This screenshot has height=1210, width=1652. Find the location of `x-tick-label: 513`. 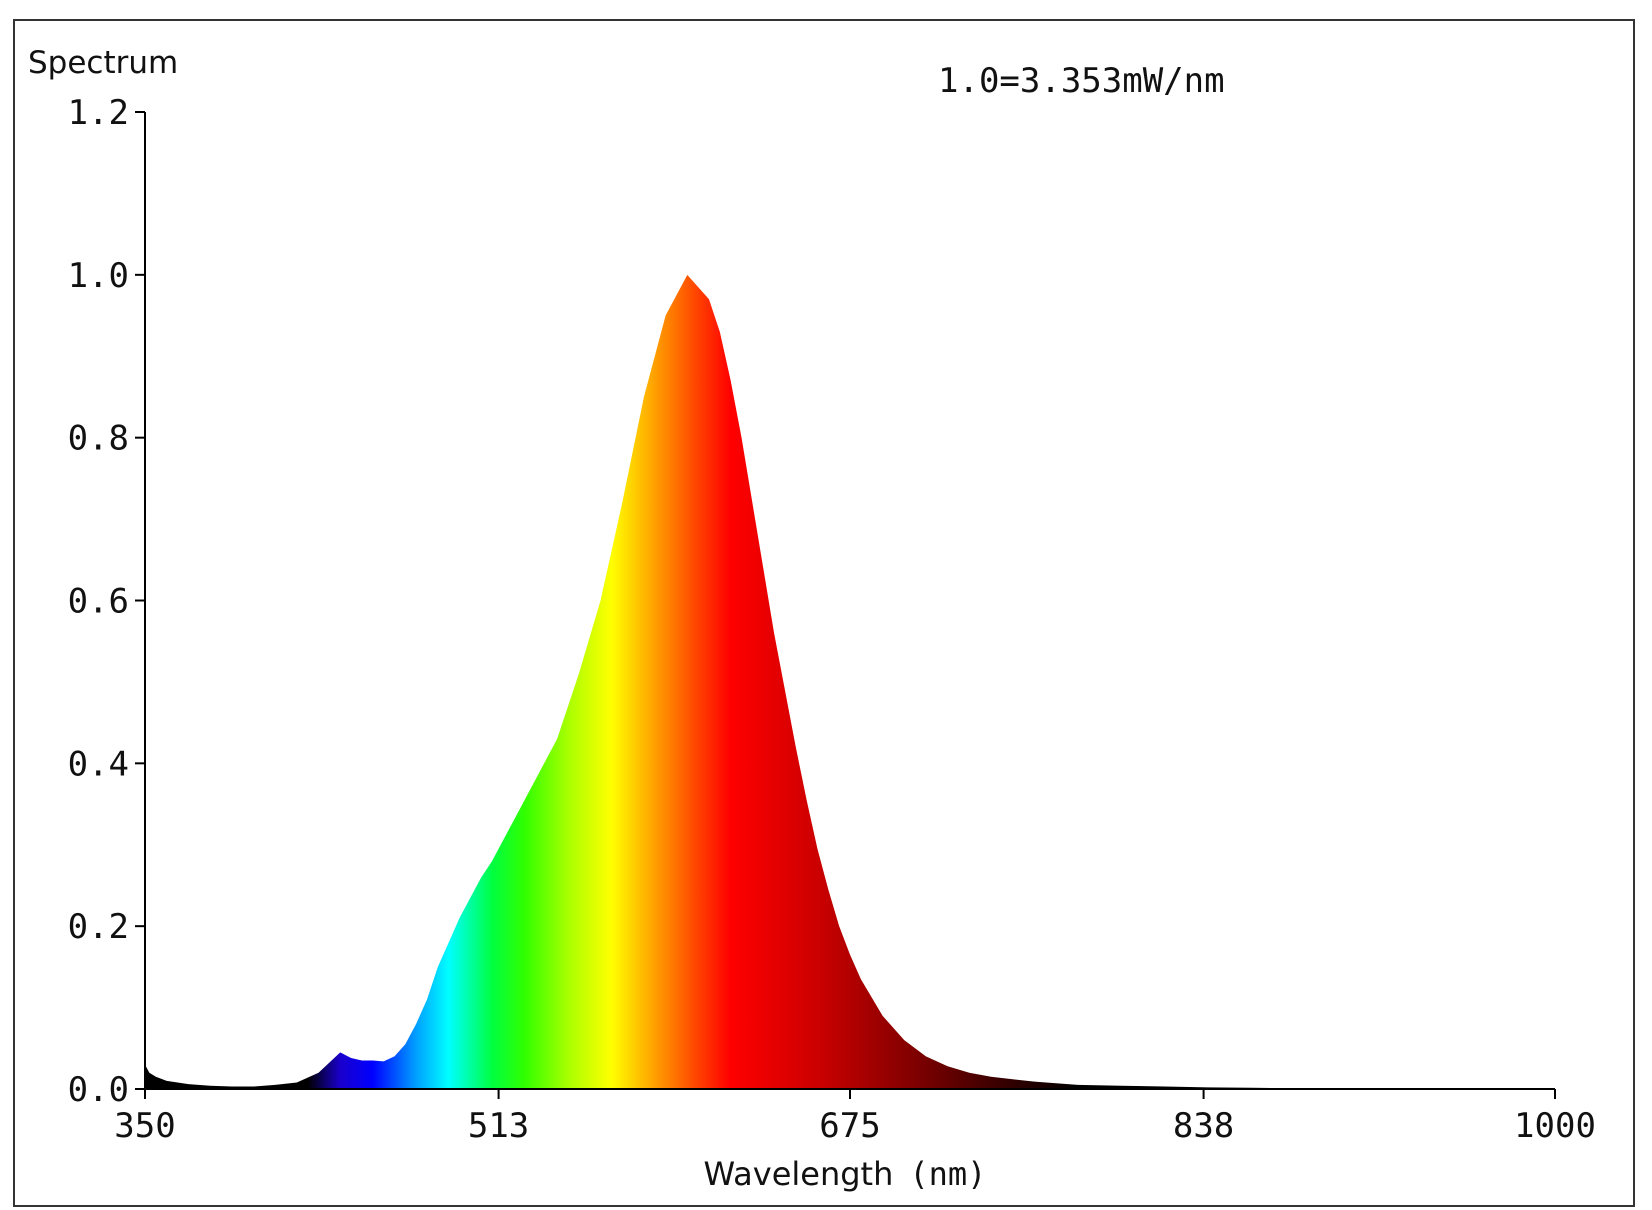

x-tick-label: 513 is located at coordinates (498, 1126).